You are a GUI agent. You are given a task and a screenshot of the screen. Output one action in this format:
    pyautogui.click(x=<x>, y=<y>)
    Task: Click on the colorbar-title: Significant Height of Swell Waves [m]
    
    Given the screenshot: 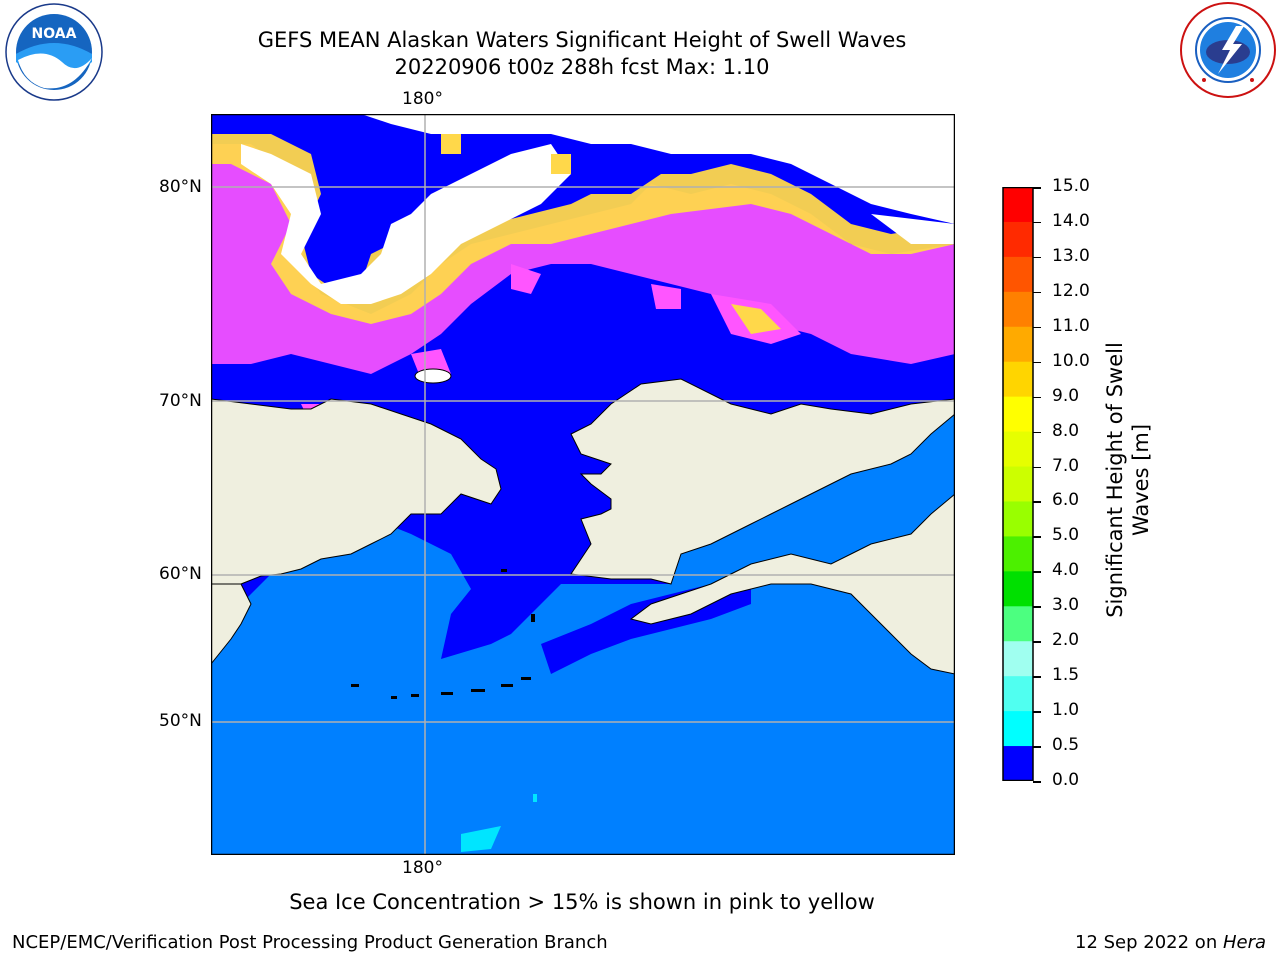 What is the action you would take?
    pyautogui.click(x=1128, y=480)
    